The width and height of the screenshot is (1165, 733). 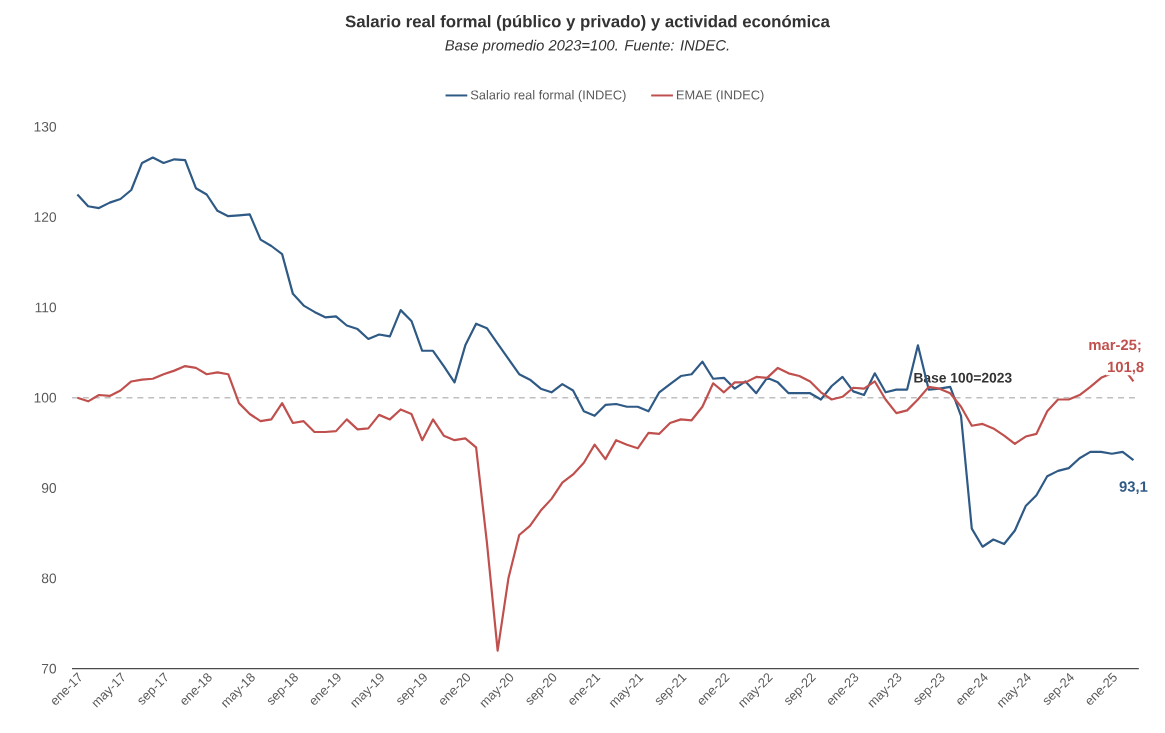 What do you see at coordinates (46, 307) in the screenshot?
I see `y-tick-label: 110` at bounding box center [46, 307].